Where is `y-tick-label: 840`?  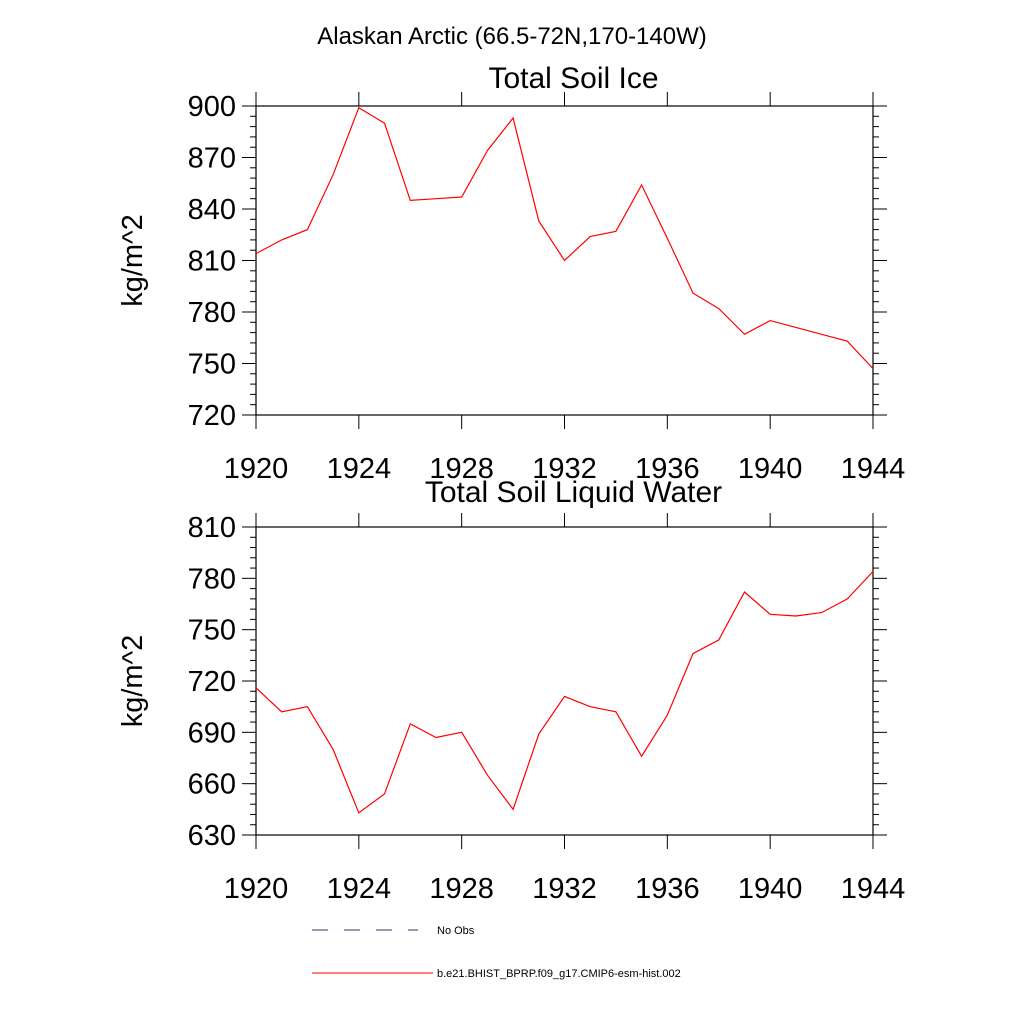 y-tick-label: 840 is located at coordinates (212, 210).